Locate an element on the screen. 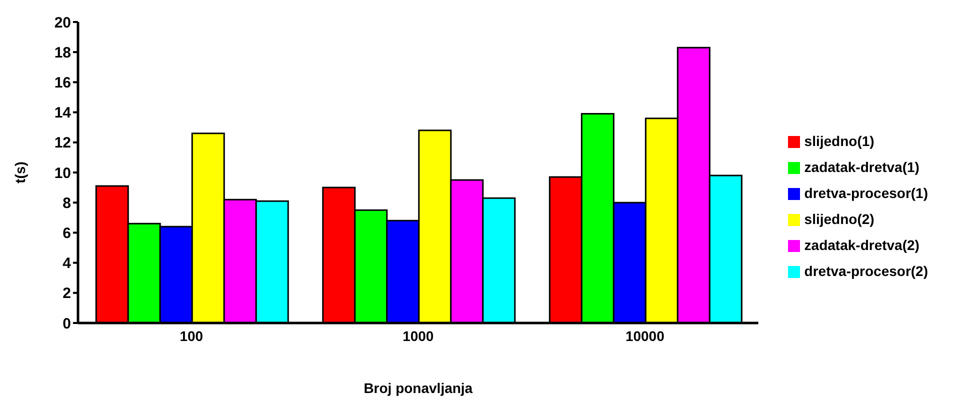 The width and height of the screenshot is (954, 403). y-tick-label: 16 is located at coordinates (62, 83).